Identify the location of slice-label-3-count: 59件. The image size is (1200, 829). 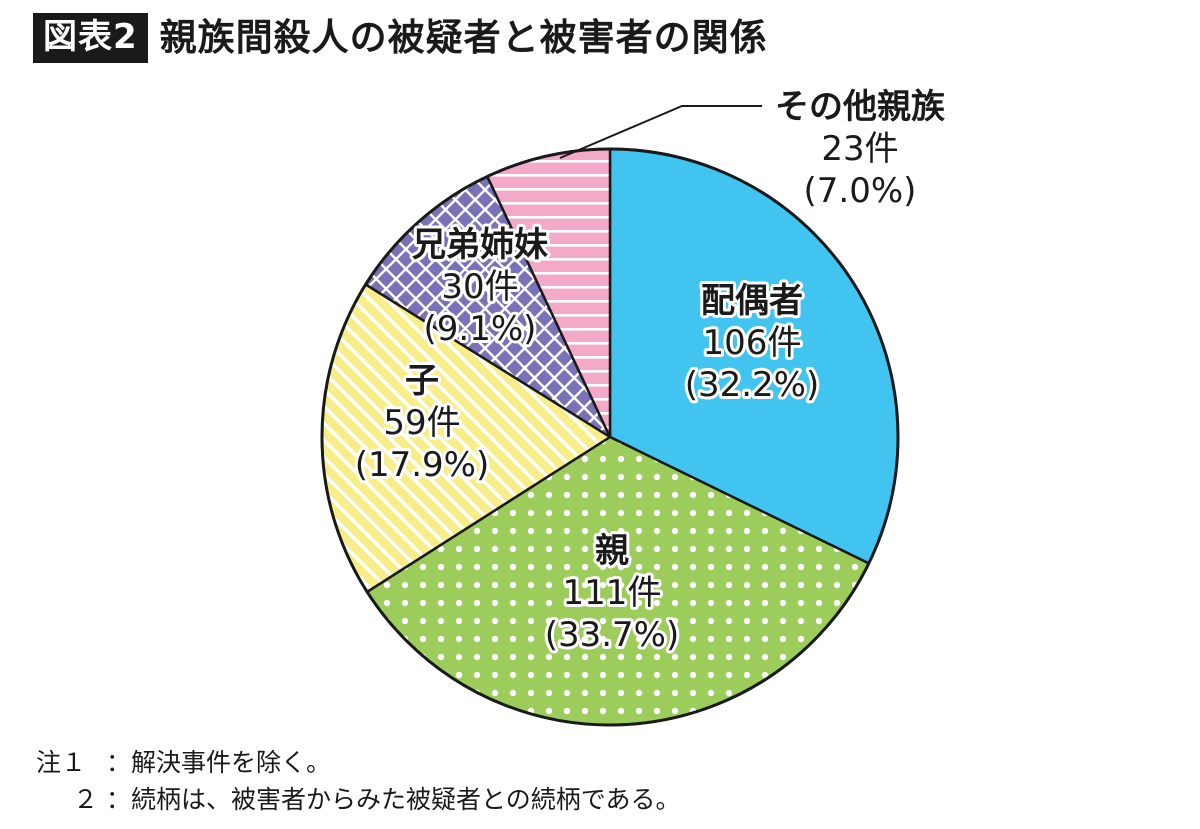
(421, 423).